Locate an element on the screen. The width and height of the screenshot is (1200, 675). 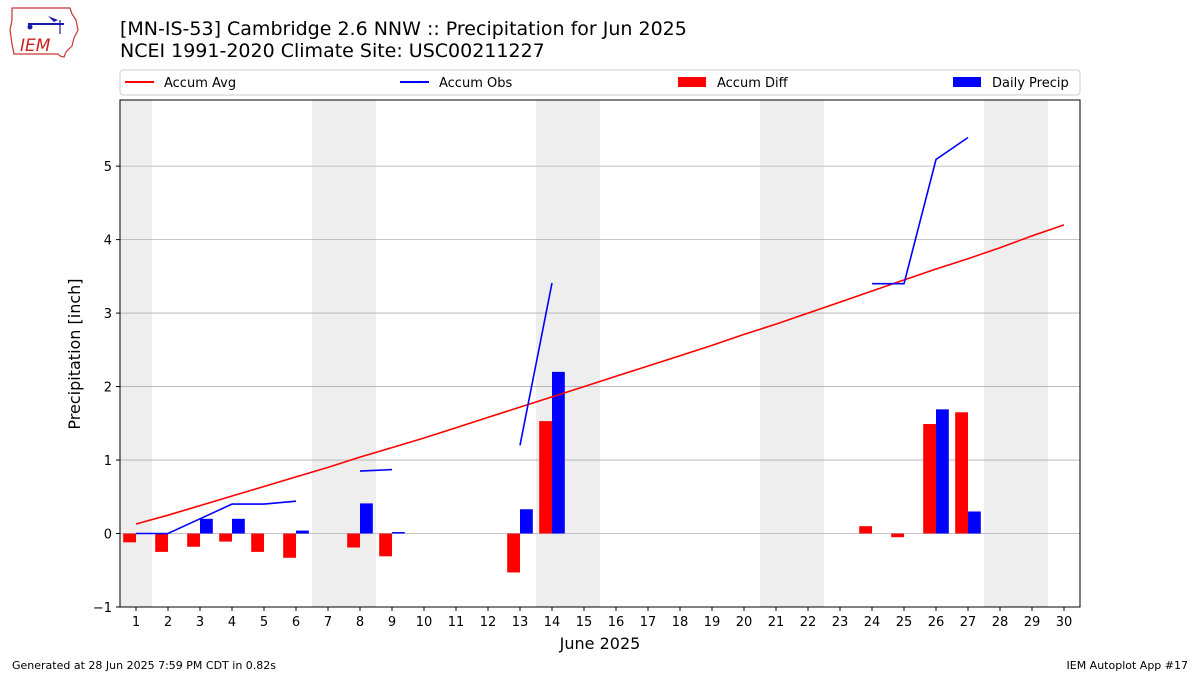
logo-text: IEM is located at coordinates (35, 46).